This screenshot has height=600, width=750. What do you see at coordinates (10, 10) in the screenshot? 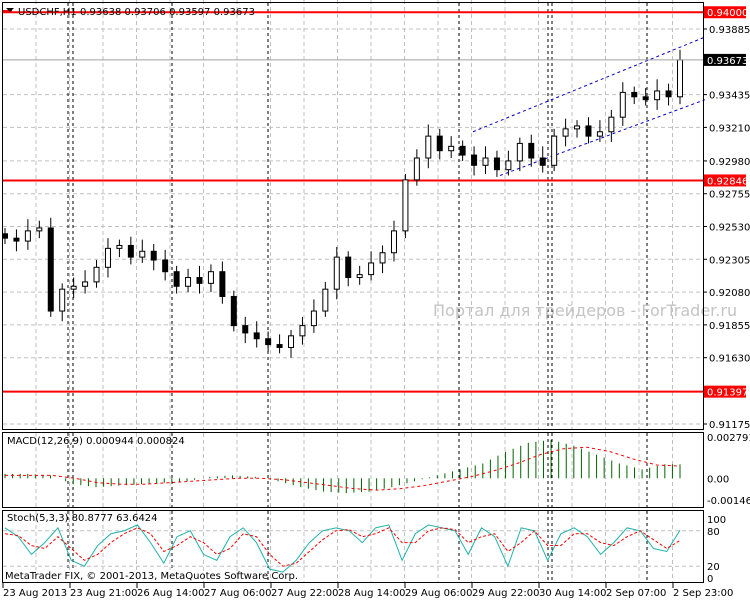
I see `dropdown-arrow-icon` at bounding box center [10, 10].